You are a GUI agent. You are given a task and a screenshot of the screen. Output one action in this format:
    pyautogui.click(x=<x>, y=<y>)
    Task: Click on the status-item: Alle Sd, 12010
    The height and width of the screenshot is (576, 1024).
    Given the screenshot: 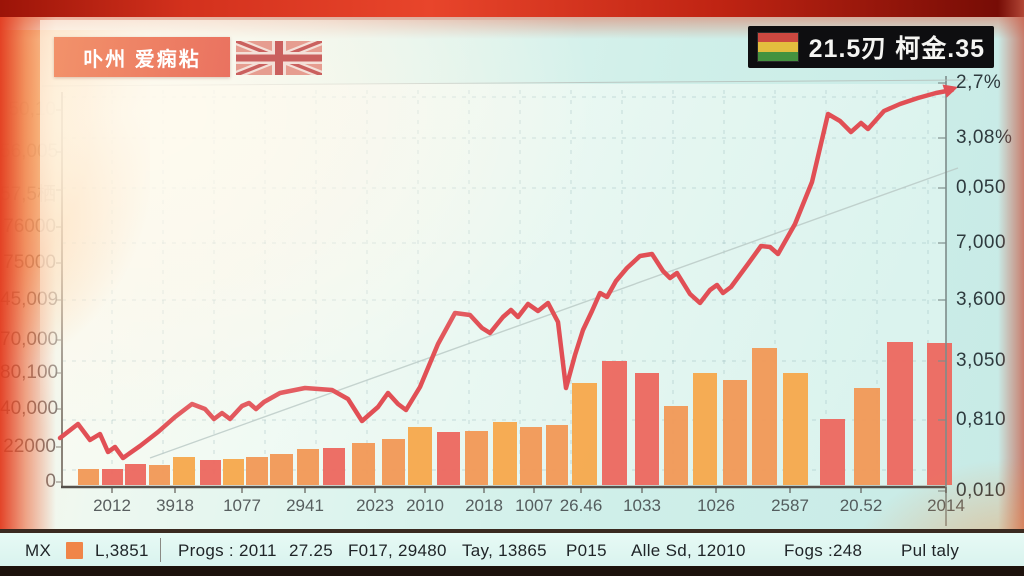 What is the action you would take?
    pyautogui.click(x=688, y=550)
    